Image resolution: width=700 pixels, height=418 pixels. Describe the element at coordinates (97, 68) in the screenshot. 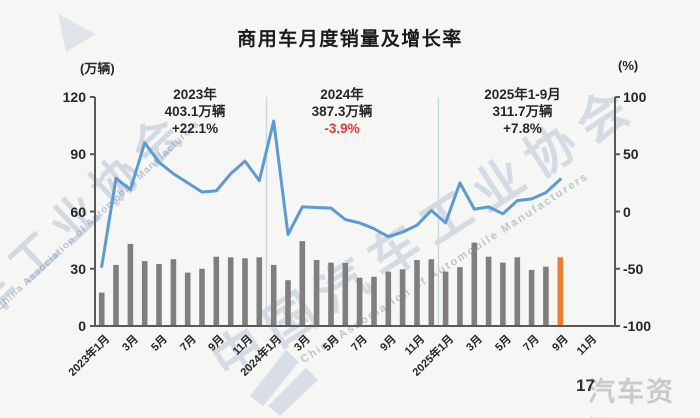

I see `left-axis-unit: (万辆)` at that location.